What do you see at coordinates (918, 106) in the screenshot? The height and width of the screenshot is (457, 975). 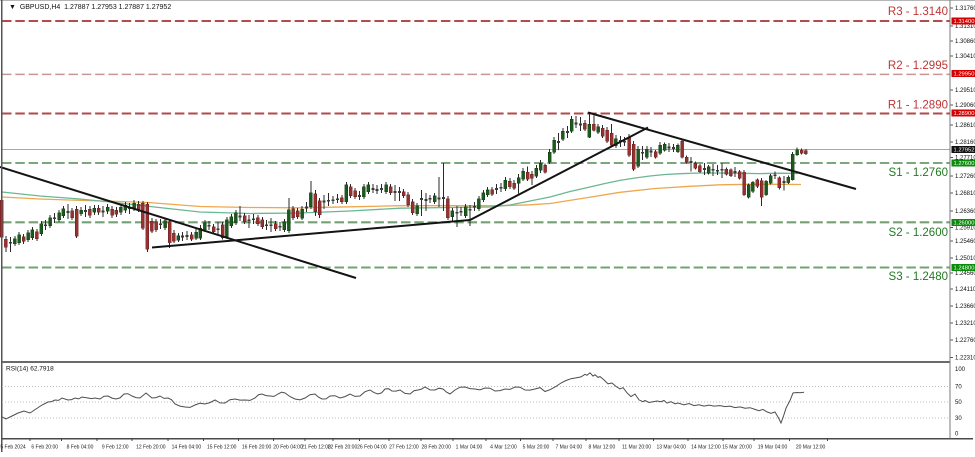 I see `svg-text: R1 - 1.2890` at bounding box center [918, 106].